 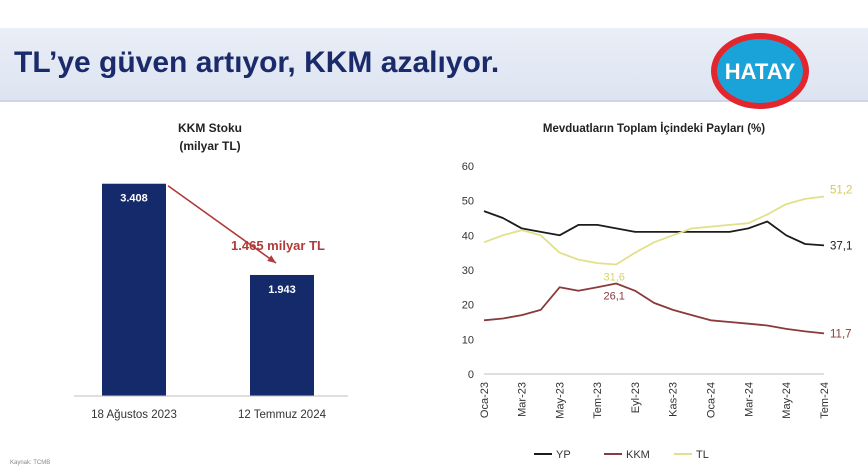 I want to click on bar-chart-title: KKM Stoku, so click(x=210, y=128).